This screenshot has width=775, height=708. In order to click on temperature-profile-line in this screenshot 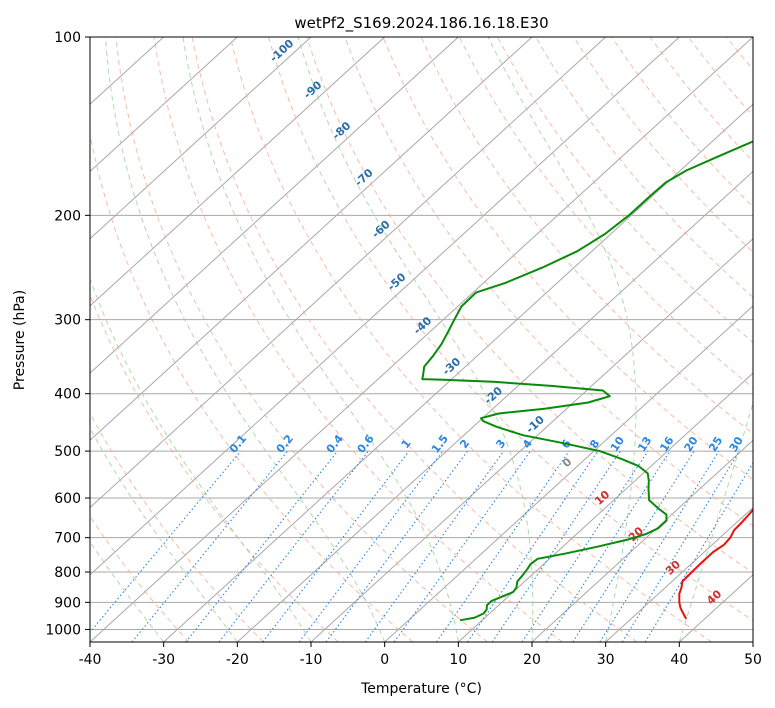, I will do `click(715, 564)`.